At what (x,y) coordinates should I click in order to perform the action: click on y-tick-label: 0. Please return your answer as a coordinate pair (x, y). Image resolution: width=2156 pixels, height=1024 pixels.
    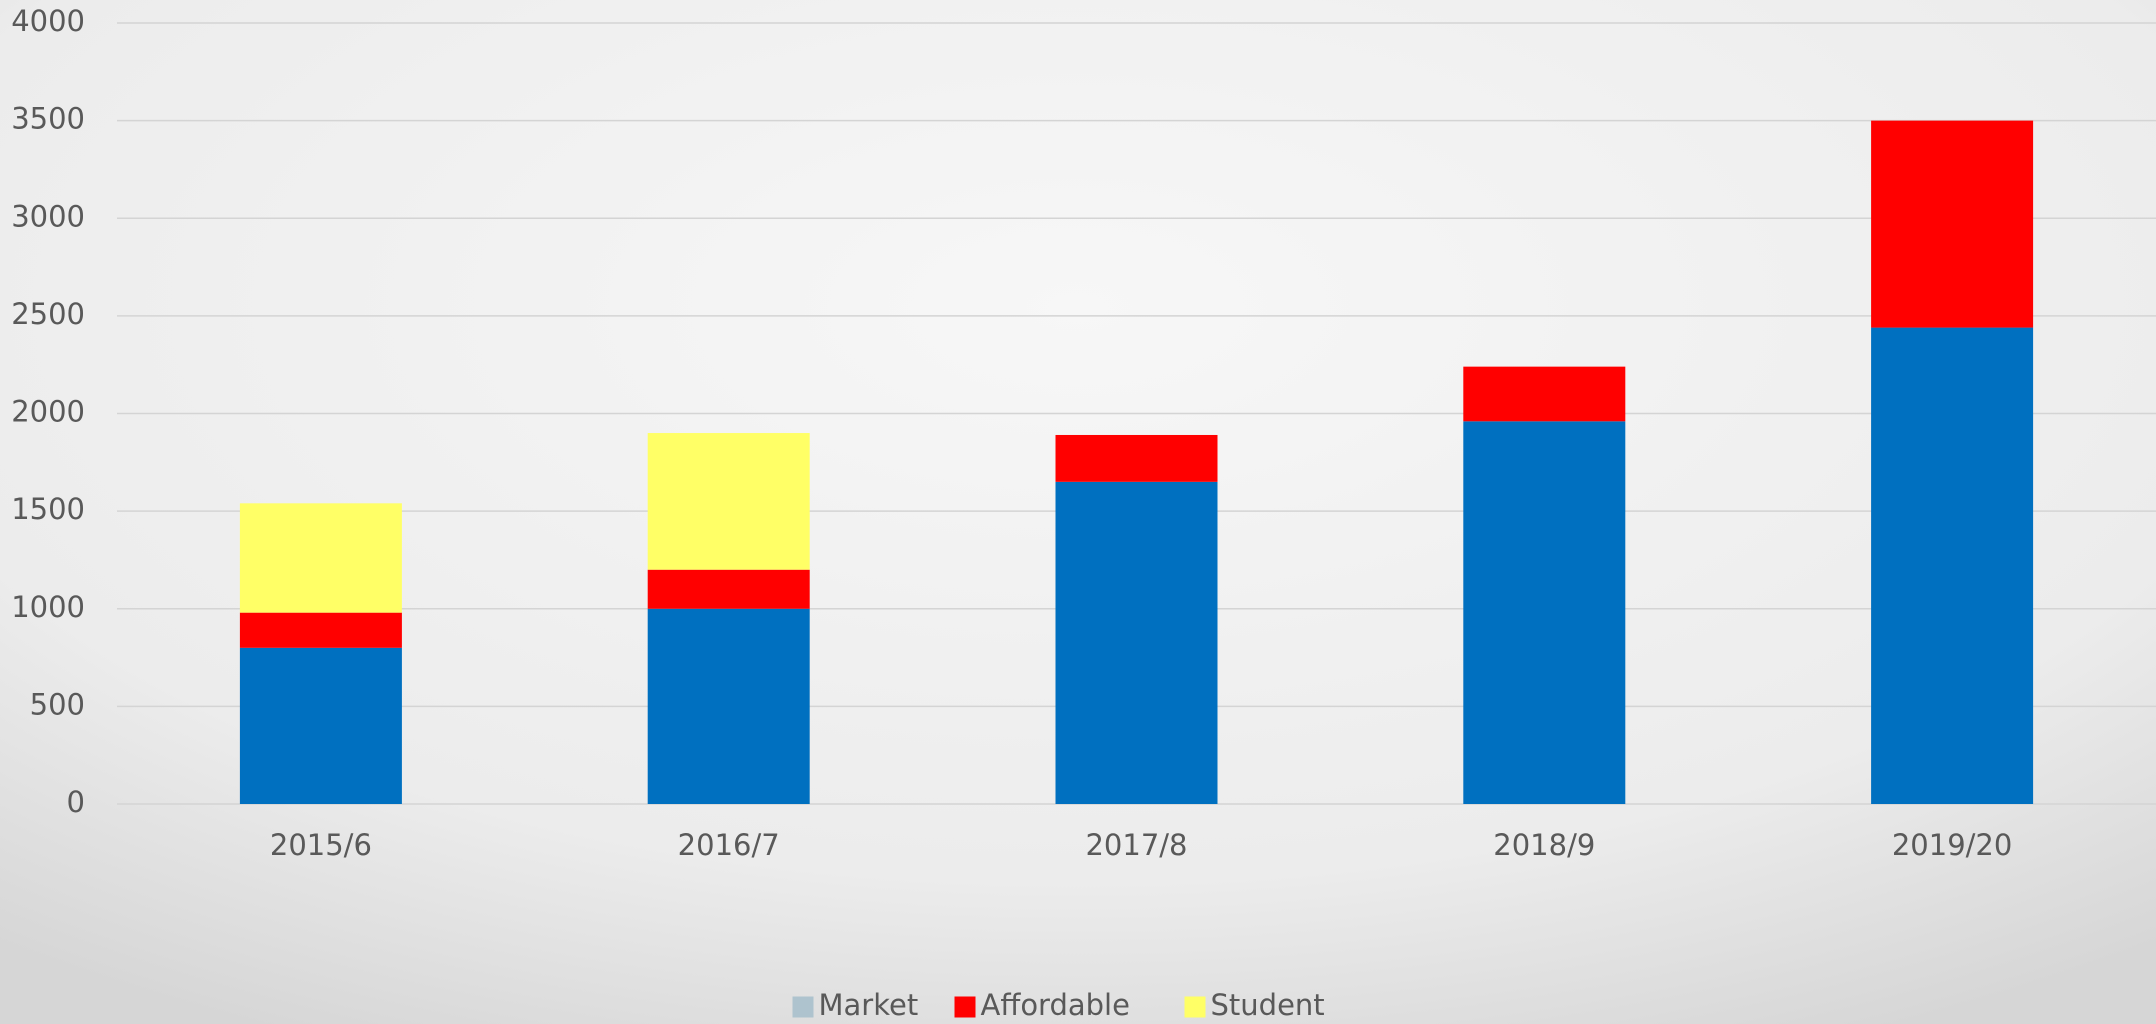
    Looking at the image, I should click on (76, 802).